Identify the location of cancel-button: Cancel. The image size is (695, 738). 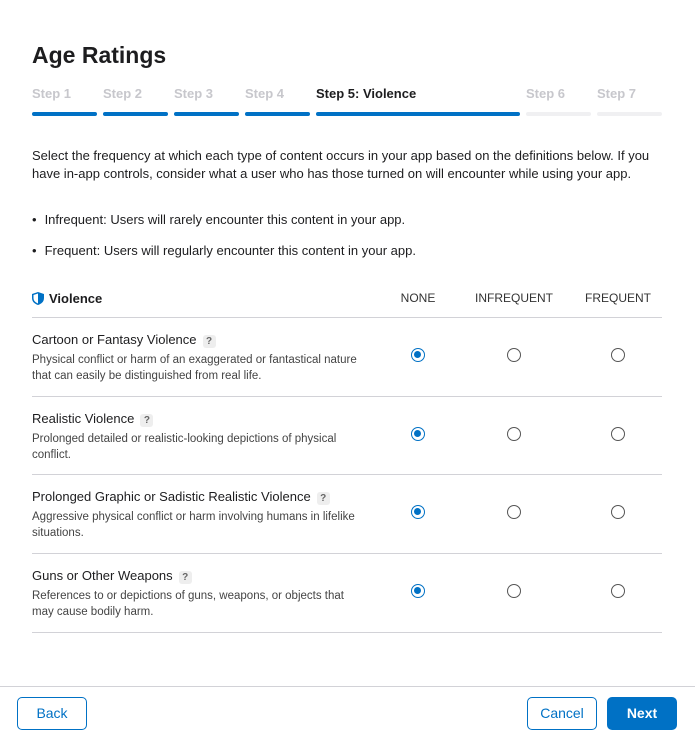
(562, 713).